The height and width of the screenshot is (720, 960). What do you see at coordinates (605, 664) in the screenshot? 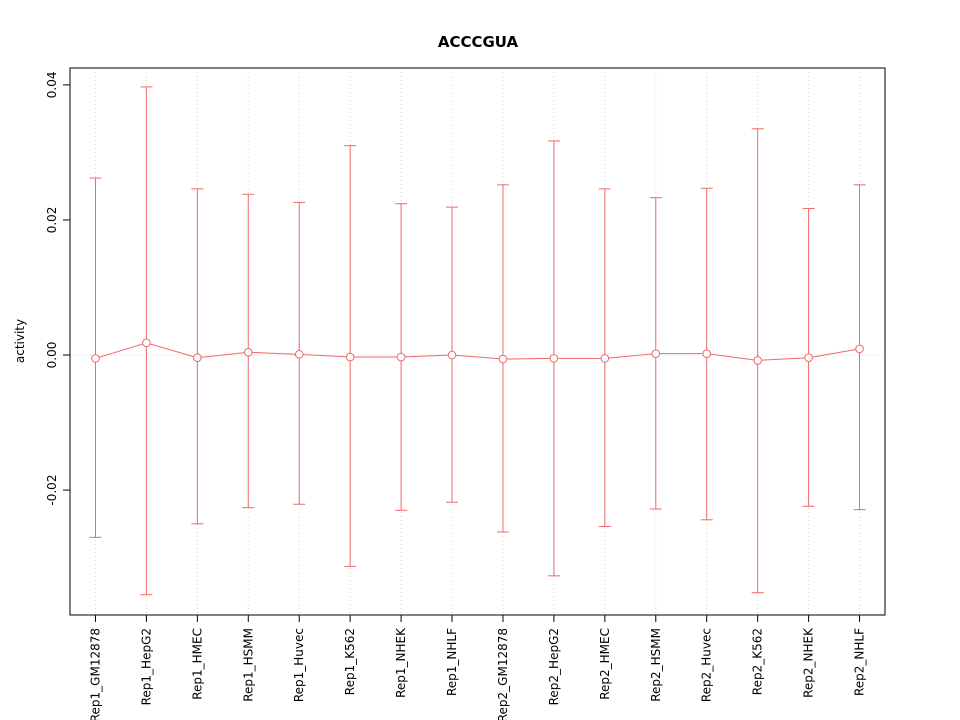
I see `x-tick-label: Rep2_HMEC` at bounding box center [605, 664].